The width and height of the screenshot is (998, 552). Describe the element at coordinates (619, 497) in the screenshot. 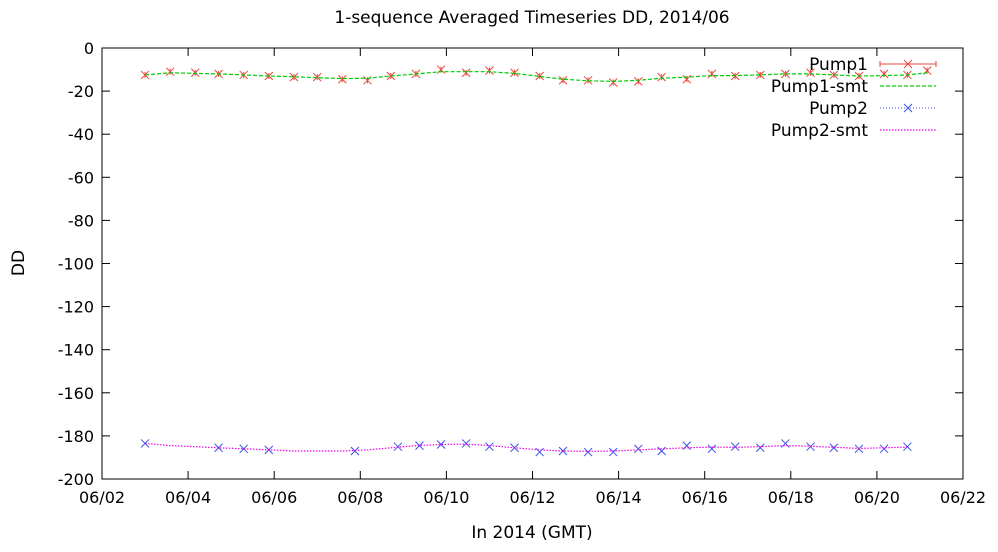

I see `x-tick-label: 06/14` at that location.